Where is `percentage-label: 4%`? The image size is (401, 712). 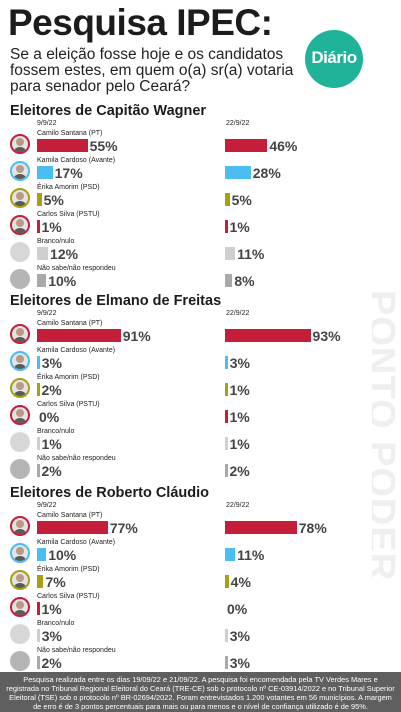
percentage-label: 4% is located at coordinates (240, 582).